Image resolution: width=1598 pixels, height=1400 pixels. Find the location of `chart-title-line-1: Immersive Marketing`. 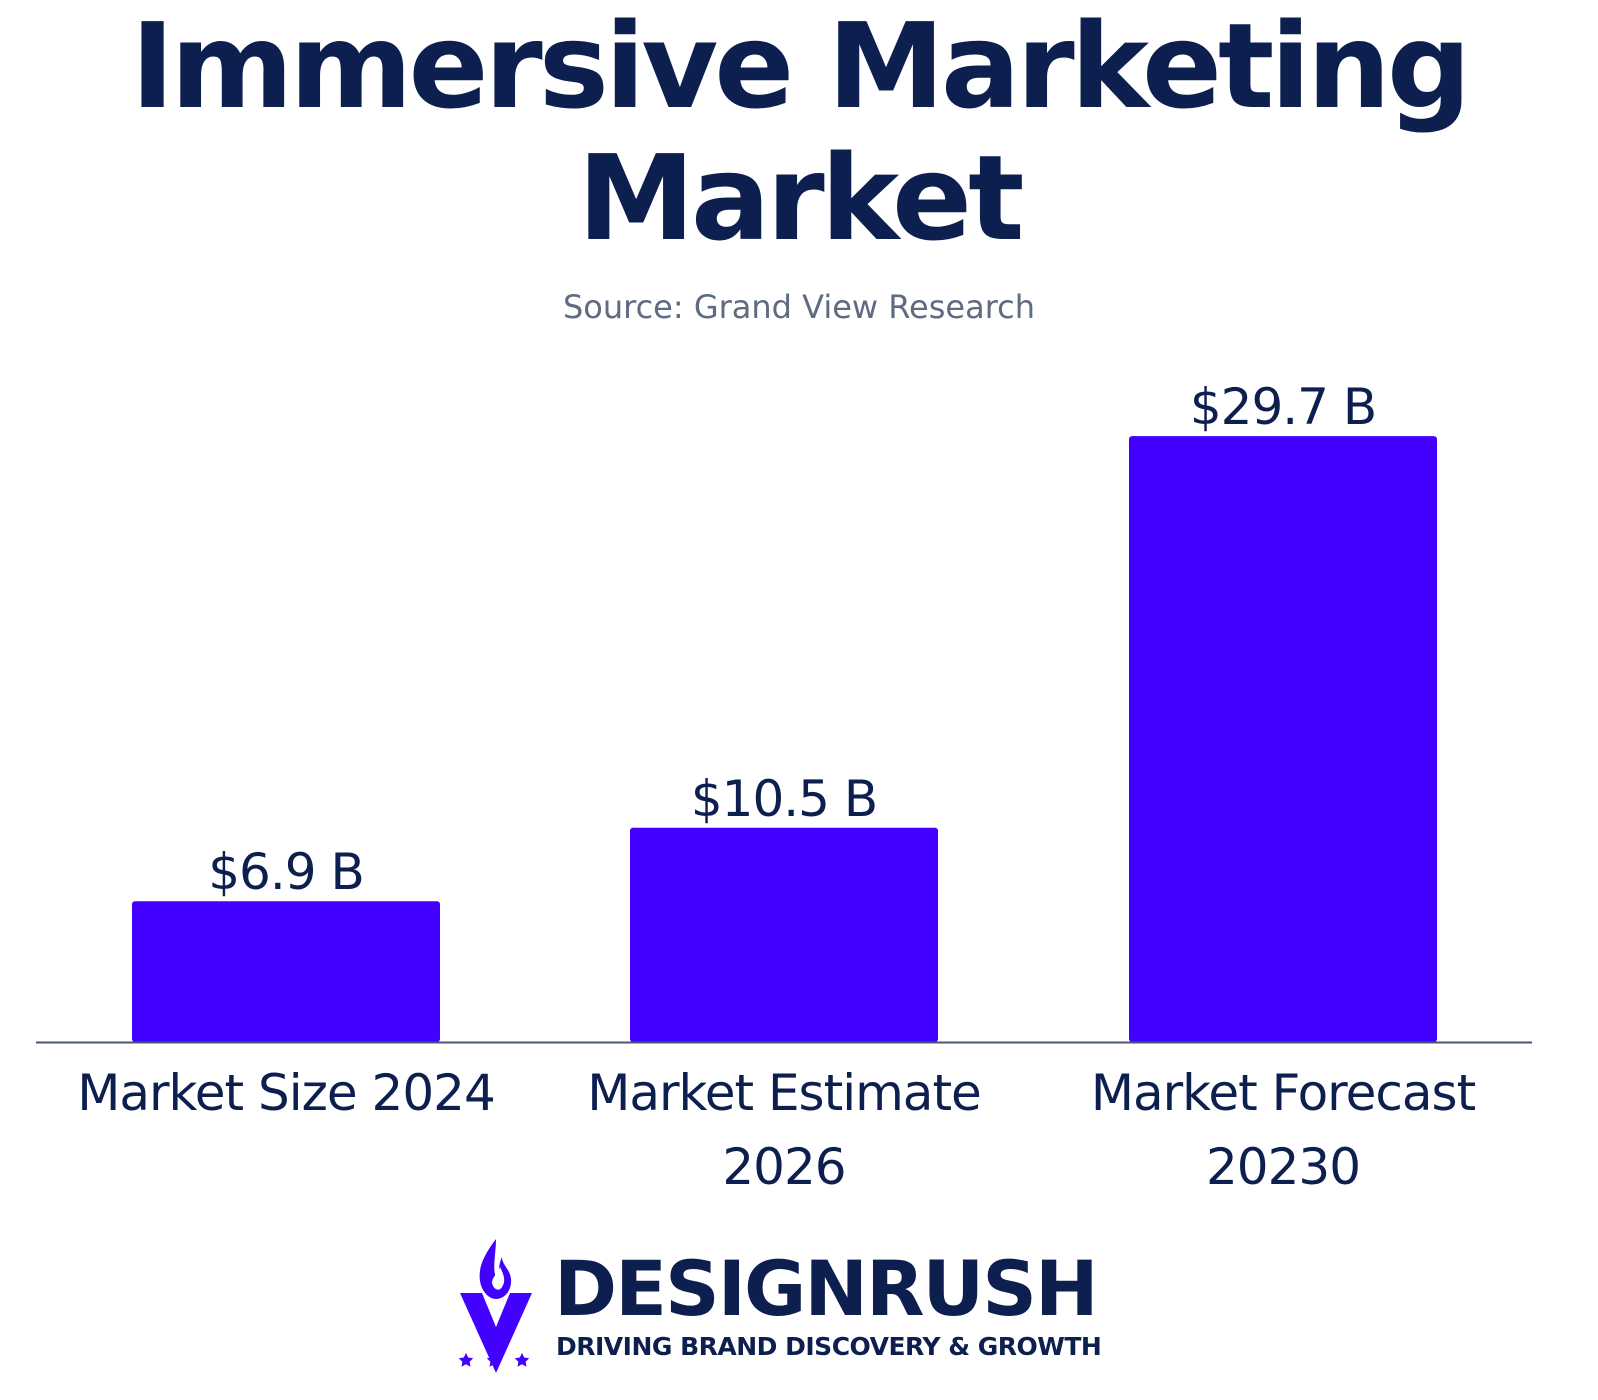

chart-title-line-1: Immersive Marketing is located at coordinates (801, 67).